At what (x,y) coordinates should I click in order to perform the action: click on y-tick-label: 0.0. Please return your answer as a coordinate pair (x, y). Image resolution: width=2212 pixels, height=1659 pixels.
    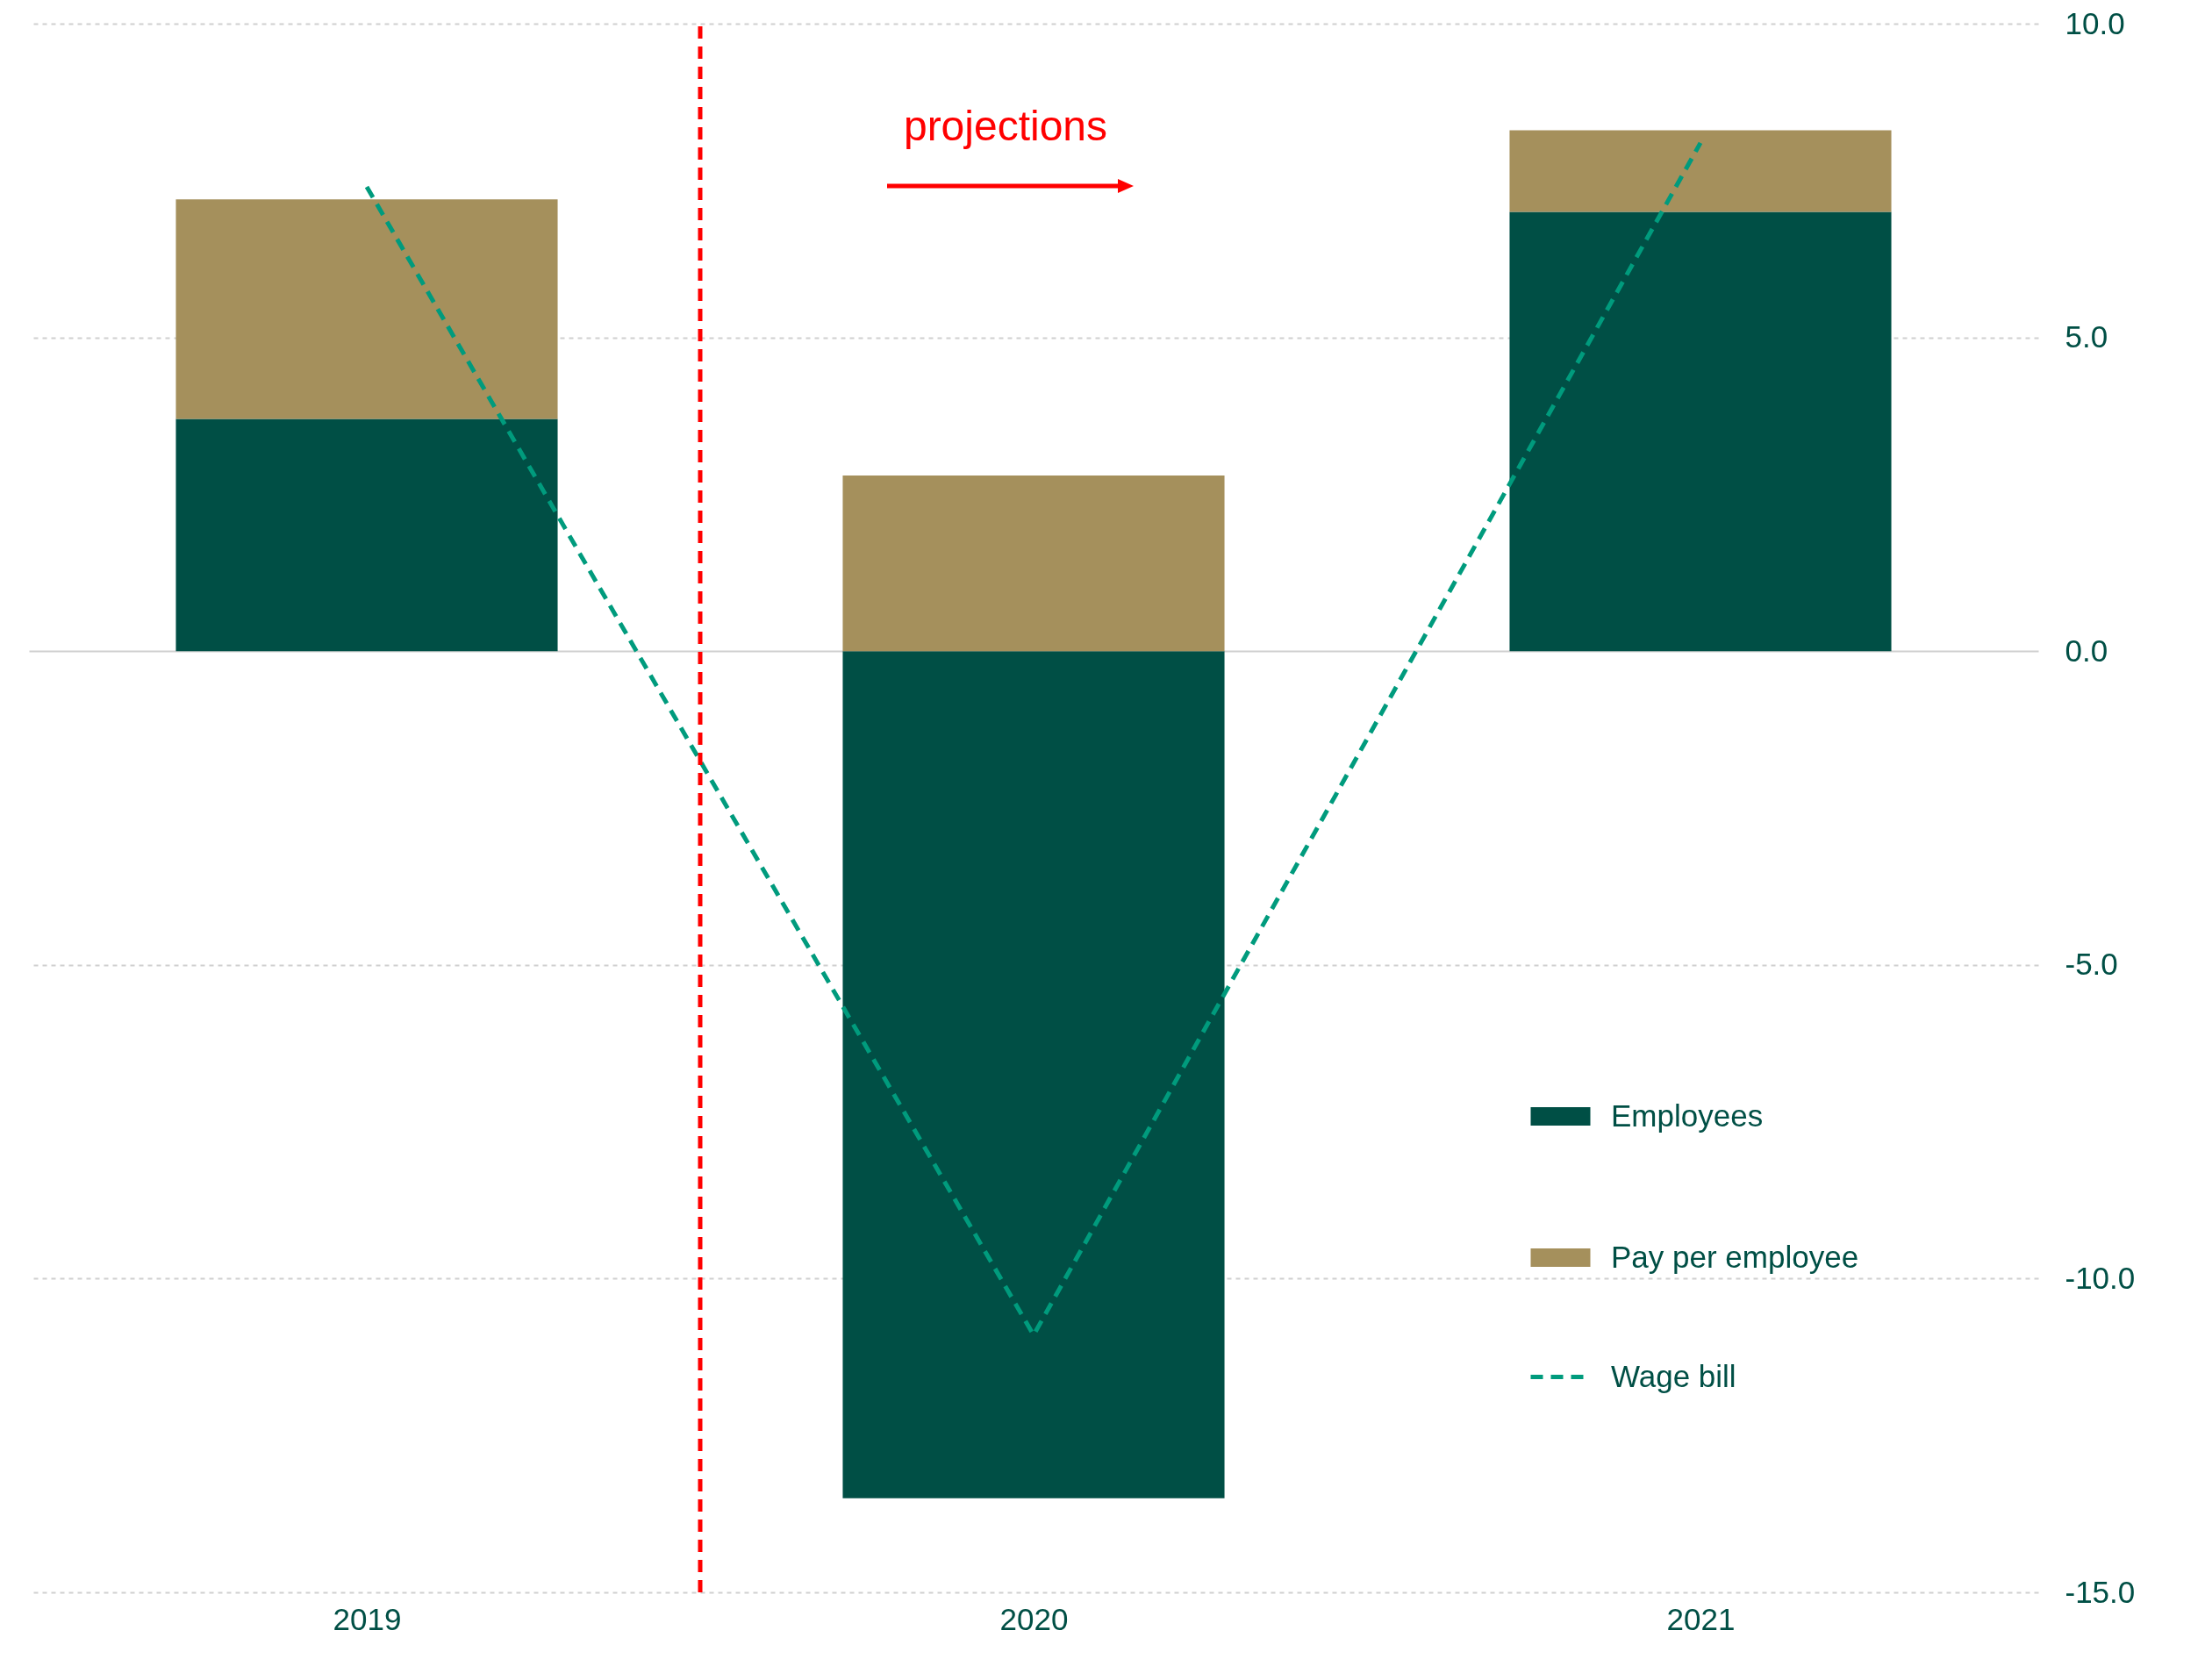
    Looking at the image, I should click on (2086, 650).